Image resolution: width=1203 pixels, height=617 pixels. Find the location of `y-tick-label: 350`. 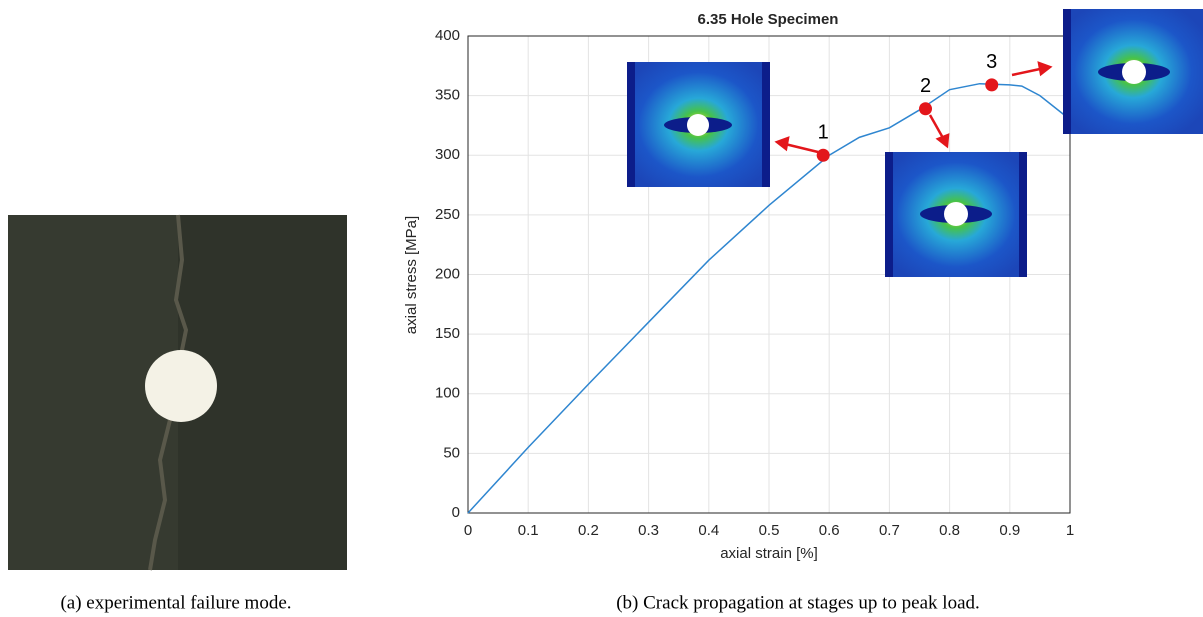

y-tick-label: 350 is located at coordinates (447, 95).